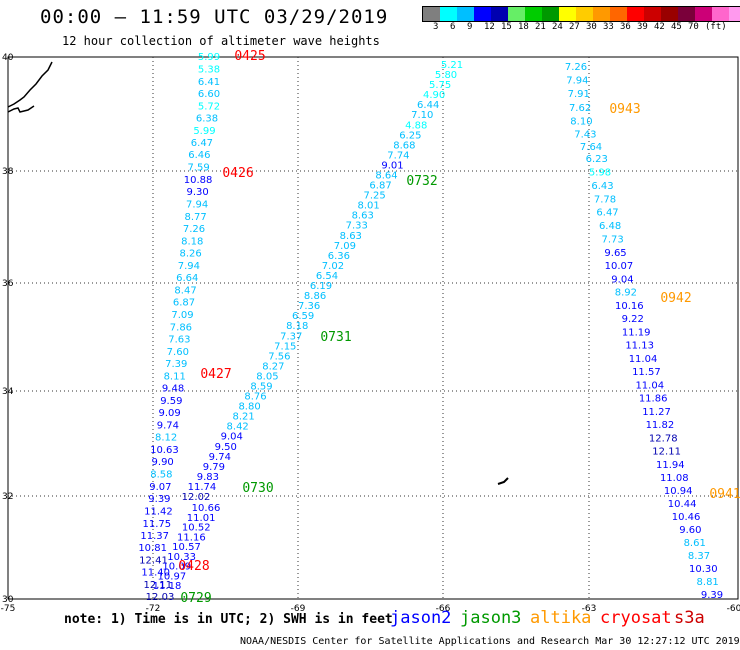 This screenshot has width=740, height=650. What do you see at coordinates (581, 14) in the screenshot?
I see `wave-height-colorbar` at bounding box center [581, 14].